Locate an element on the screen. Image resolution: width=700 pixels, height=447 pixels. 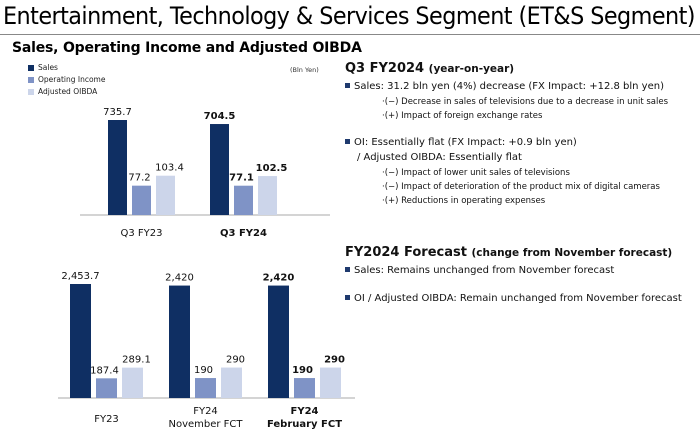
q3-heading: Q3 FY2024 (year-on-year) is located at coordinates (429, 68).